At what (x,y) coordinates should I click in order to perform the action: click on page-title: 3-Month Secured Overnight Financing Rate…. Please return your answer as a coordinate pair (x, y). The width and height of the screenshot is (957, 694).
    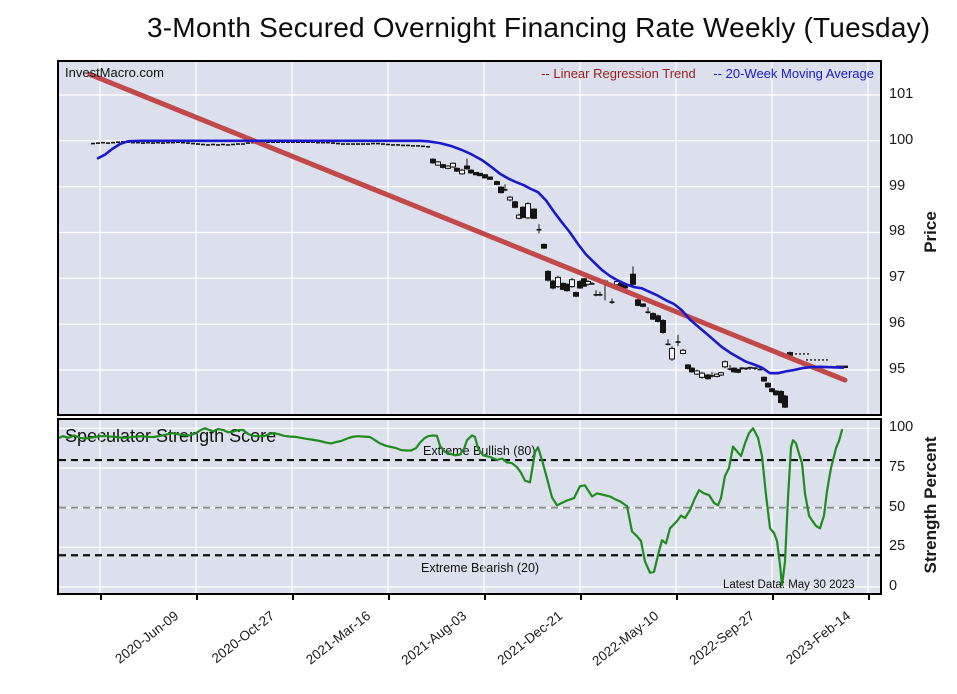
    Looking at the image, I should click on (539, 27).